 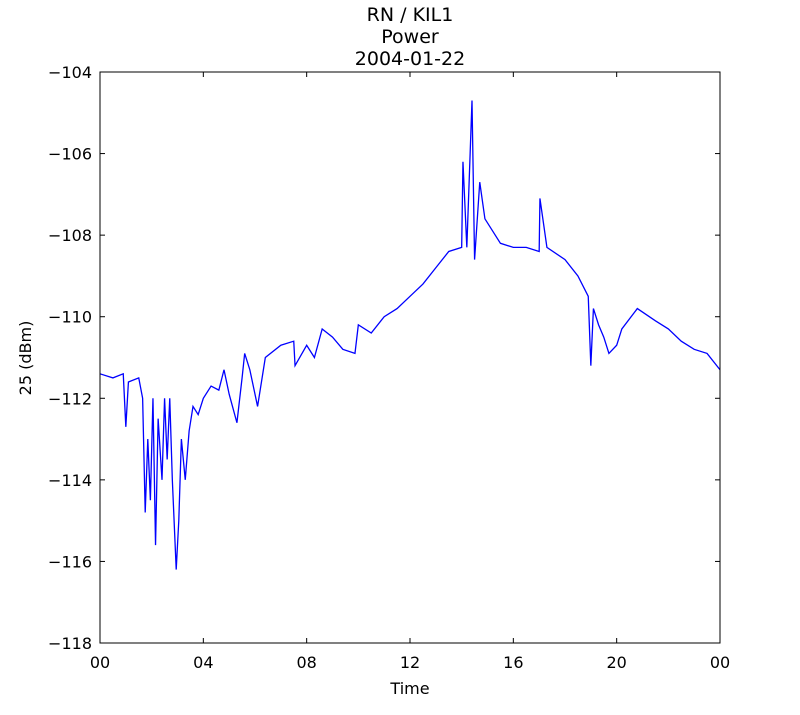 What do you see at coordinates (70, 317) in the screenshot?
I see `y-tick-label: −110` at bounding box center [70, 317].